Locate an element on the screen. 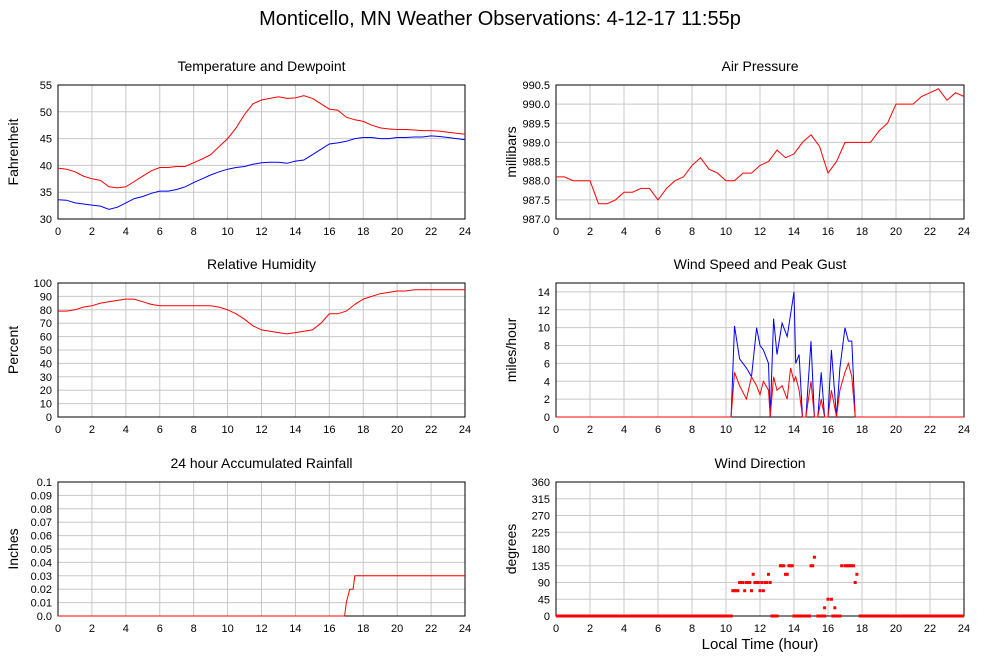 Image resolution: width=1000 pixels, height=660 pixels. y-tick-label: 180 is located at coordinates (541, 550).